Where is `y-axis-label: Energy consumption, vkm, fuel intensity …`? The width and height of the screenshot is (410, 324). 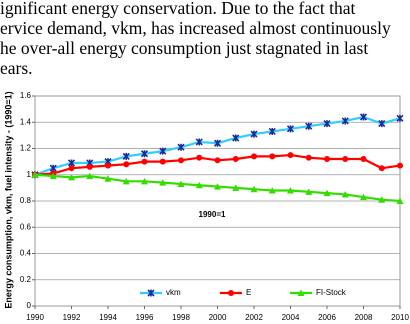
y-axis-label: Energy consumption, vkm, fuel intensity … is located at coordinates (8, 199).